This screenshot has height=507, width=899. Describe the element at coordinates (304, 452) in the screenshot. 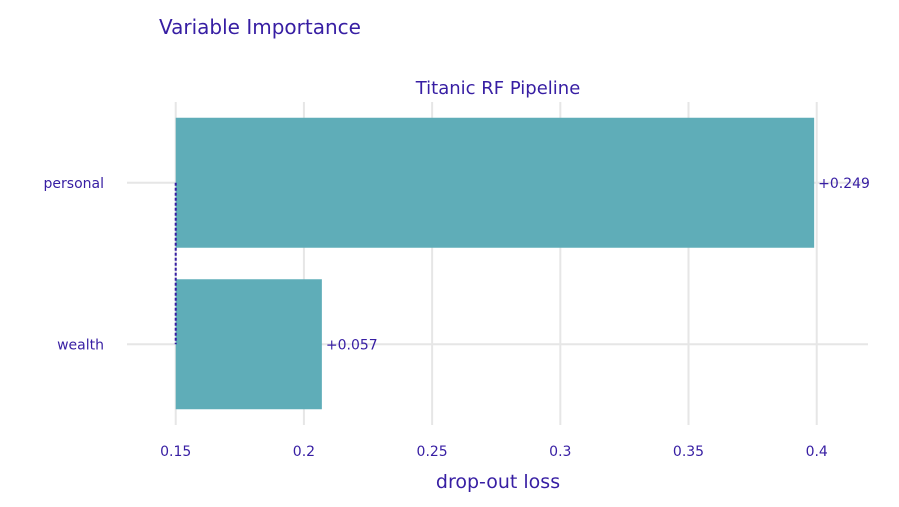

I see `x-tick-label: 0.2` at that location.